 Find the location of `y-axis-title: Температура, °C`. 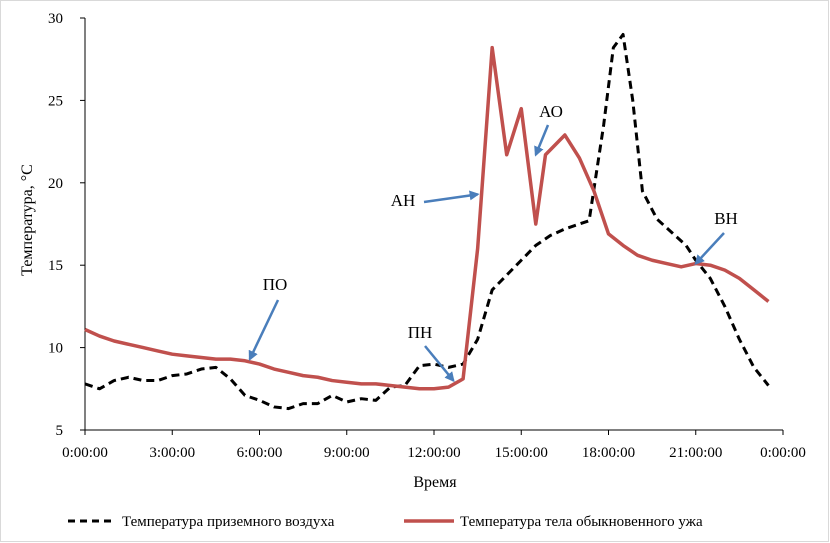

y-axis-title: Температура, °C is located at coordinates (27, 220).